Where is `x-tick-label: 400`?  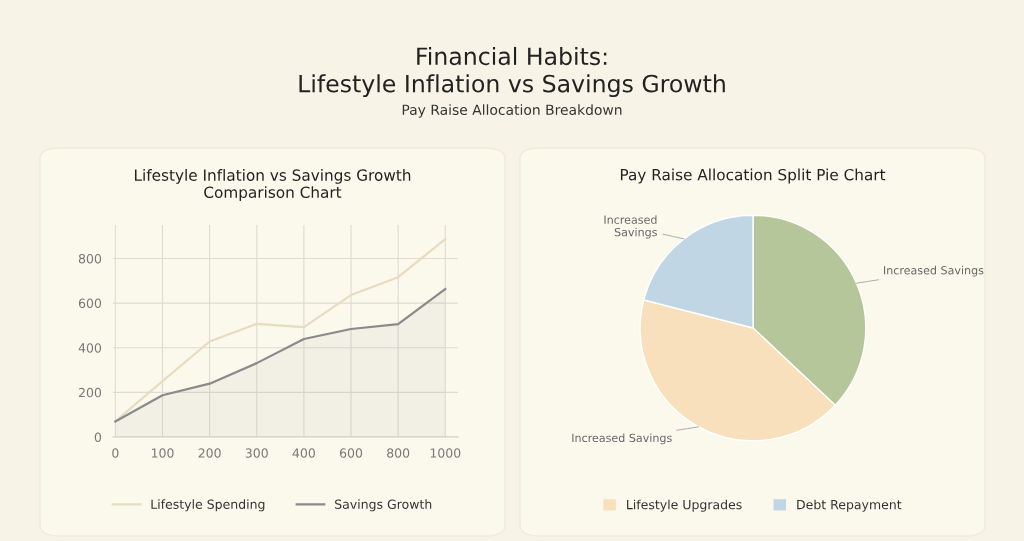
x-tick-label: 400 is located at coordinates (303, 453).